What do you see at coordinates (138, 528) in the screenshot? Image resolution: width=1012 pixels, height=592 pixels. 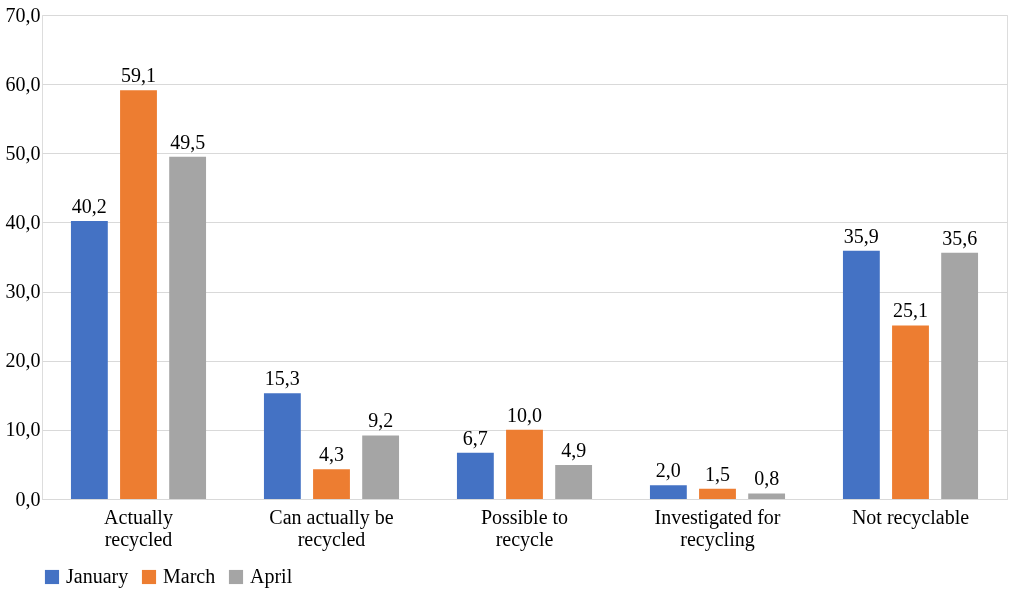 I see `x-tick-label: Actually recycled` at bounding box center [138, 528].